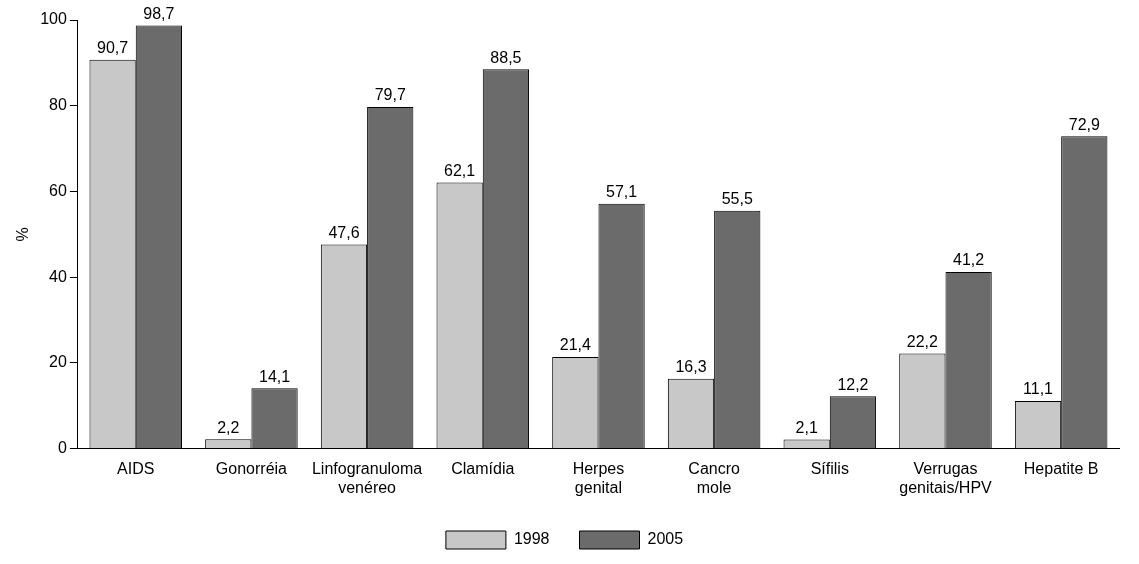 The height and width of the screenshot is (564, 1139). What do you see at coordinates (853, 384) in the screenshot?
I see `data-label: 12,2` at bounding box center [853, 384].